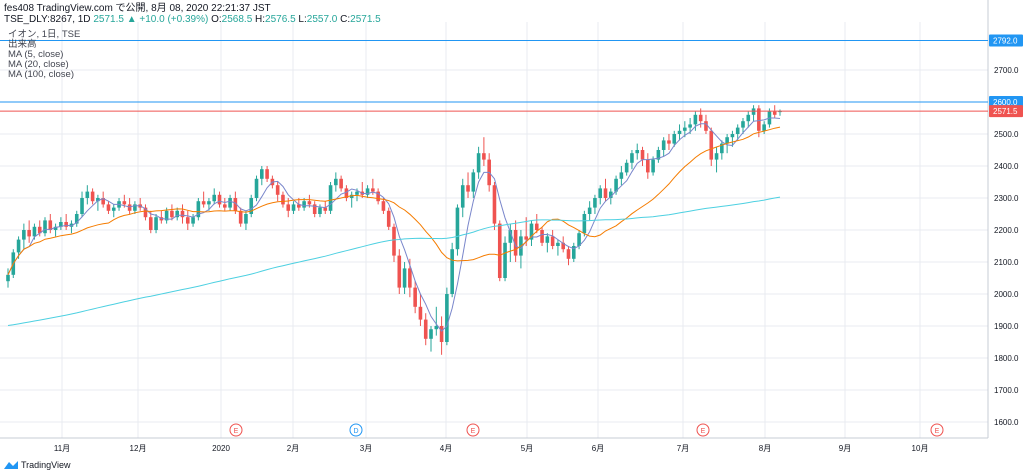 Image resolution: width=1024 pixels, height=476 pixels. Describe the element at coordinates (38, 64) in the screenshot. I see `legend-ma20: MA (20, close)` at that location.